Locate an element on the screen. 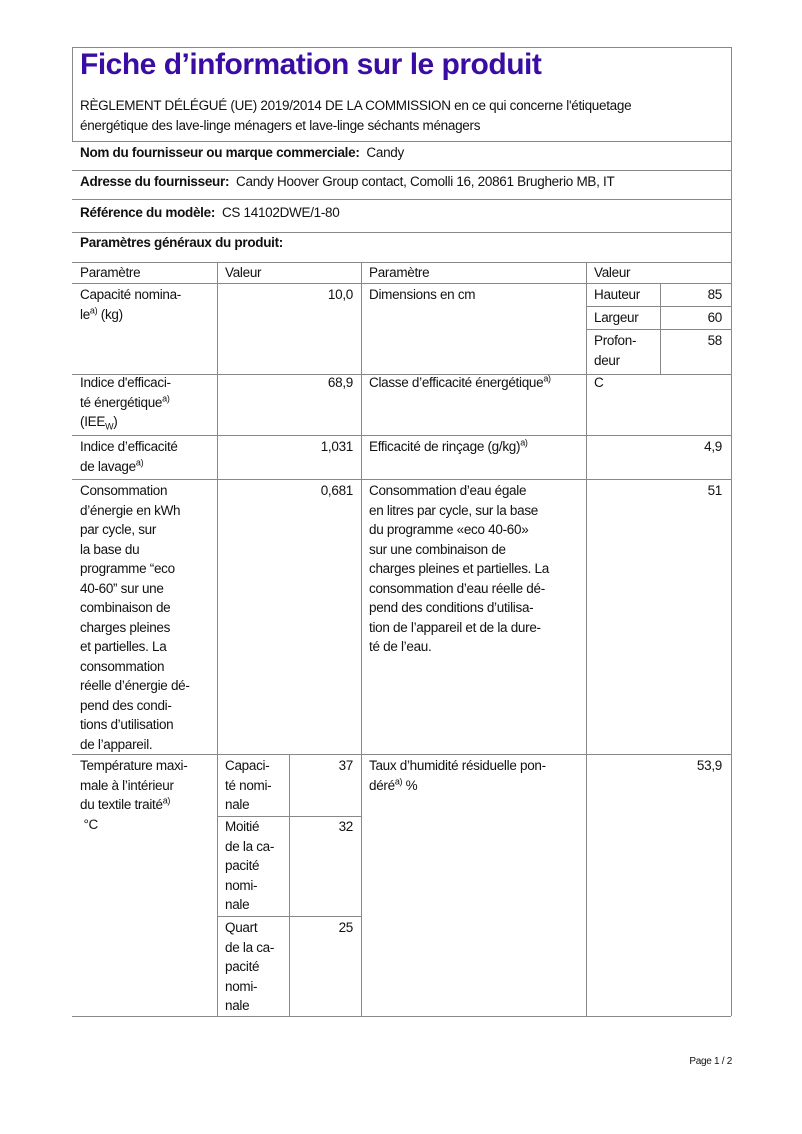  capacity-value: 10,0 is located at coordinates (340, 294).